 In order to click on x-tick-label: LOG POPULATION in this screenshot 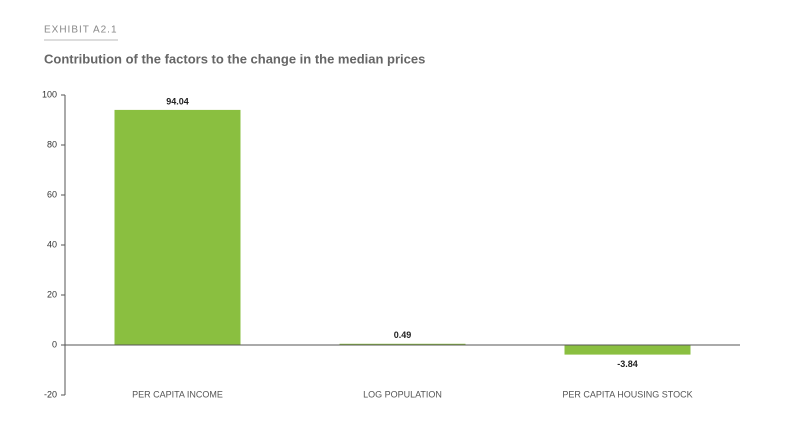, I will do `click(402, 394)`.